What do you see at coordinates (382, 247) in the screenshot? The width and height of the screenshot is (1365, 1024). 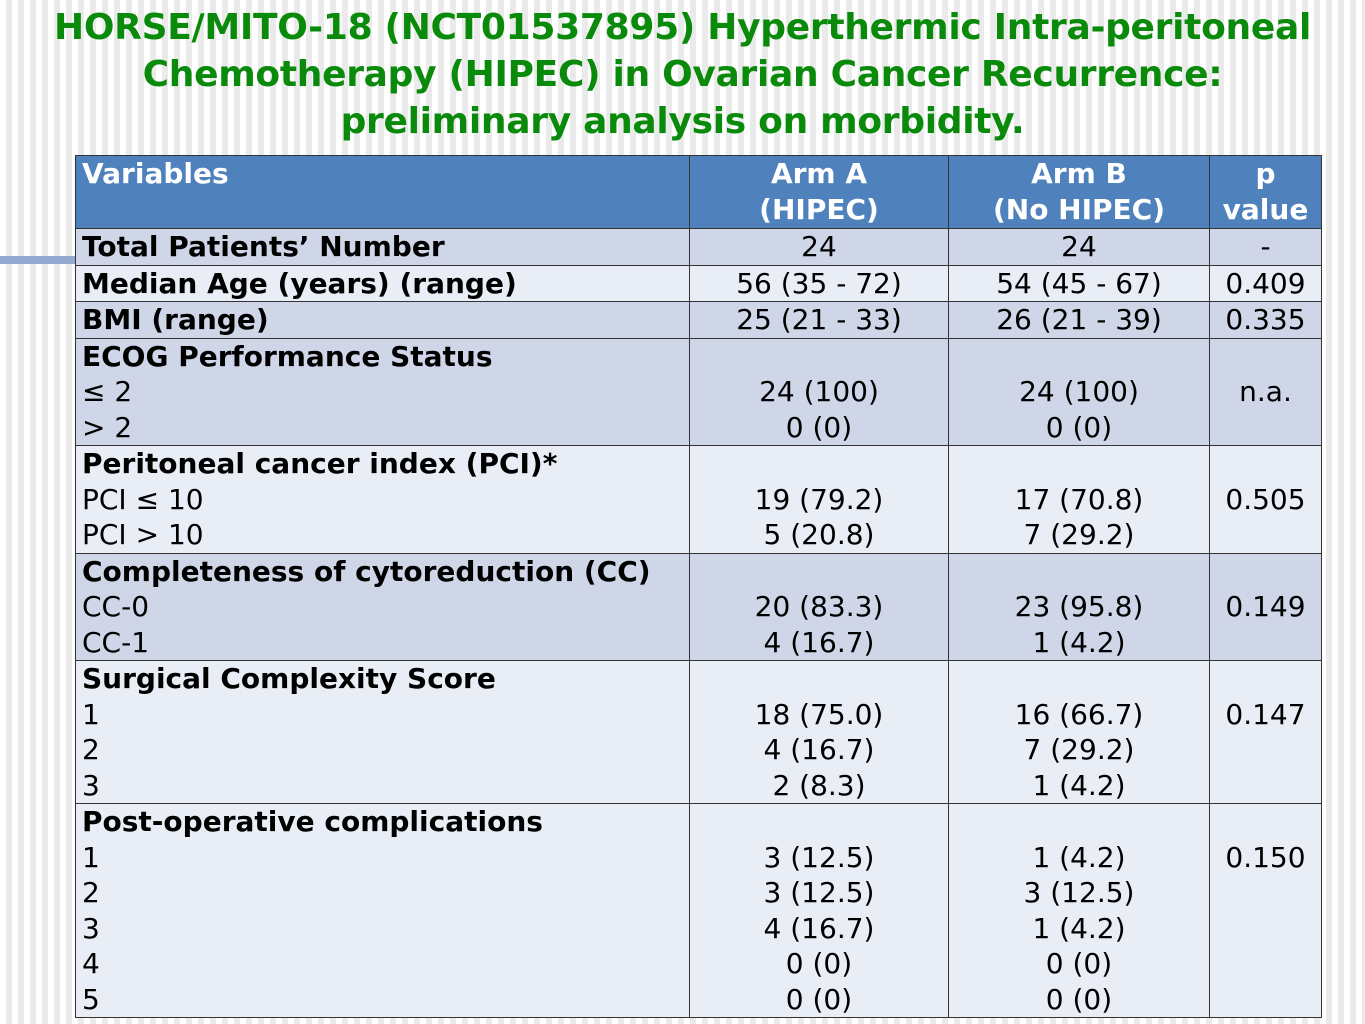 I see `row-label: Total Patients’ Number` at bounding box center [382, 247].